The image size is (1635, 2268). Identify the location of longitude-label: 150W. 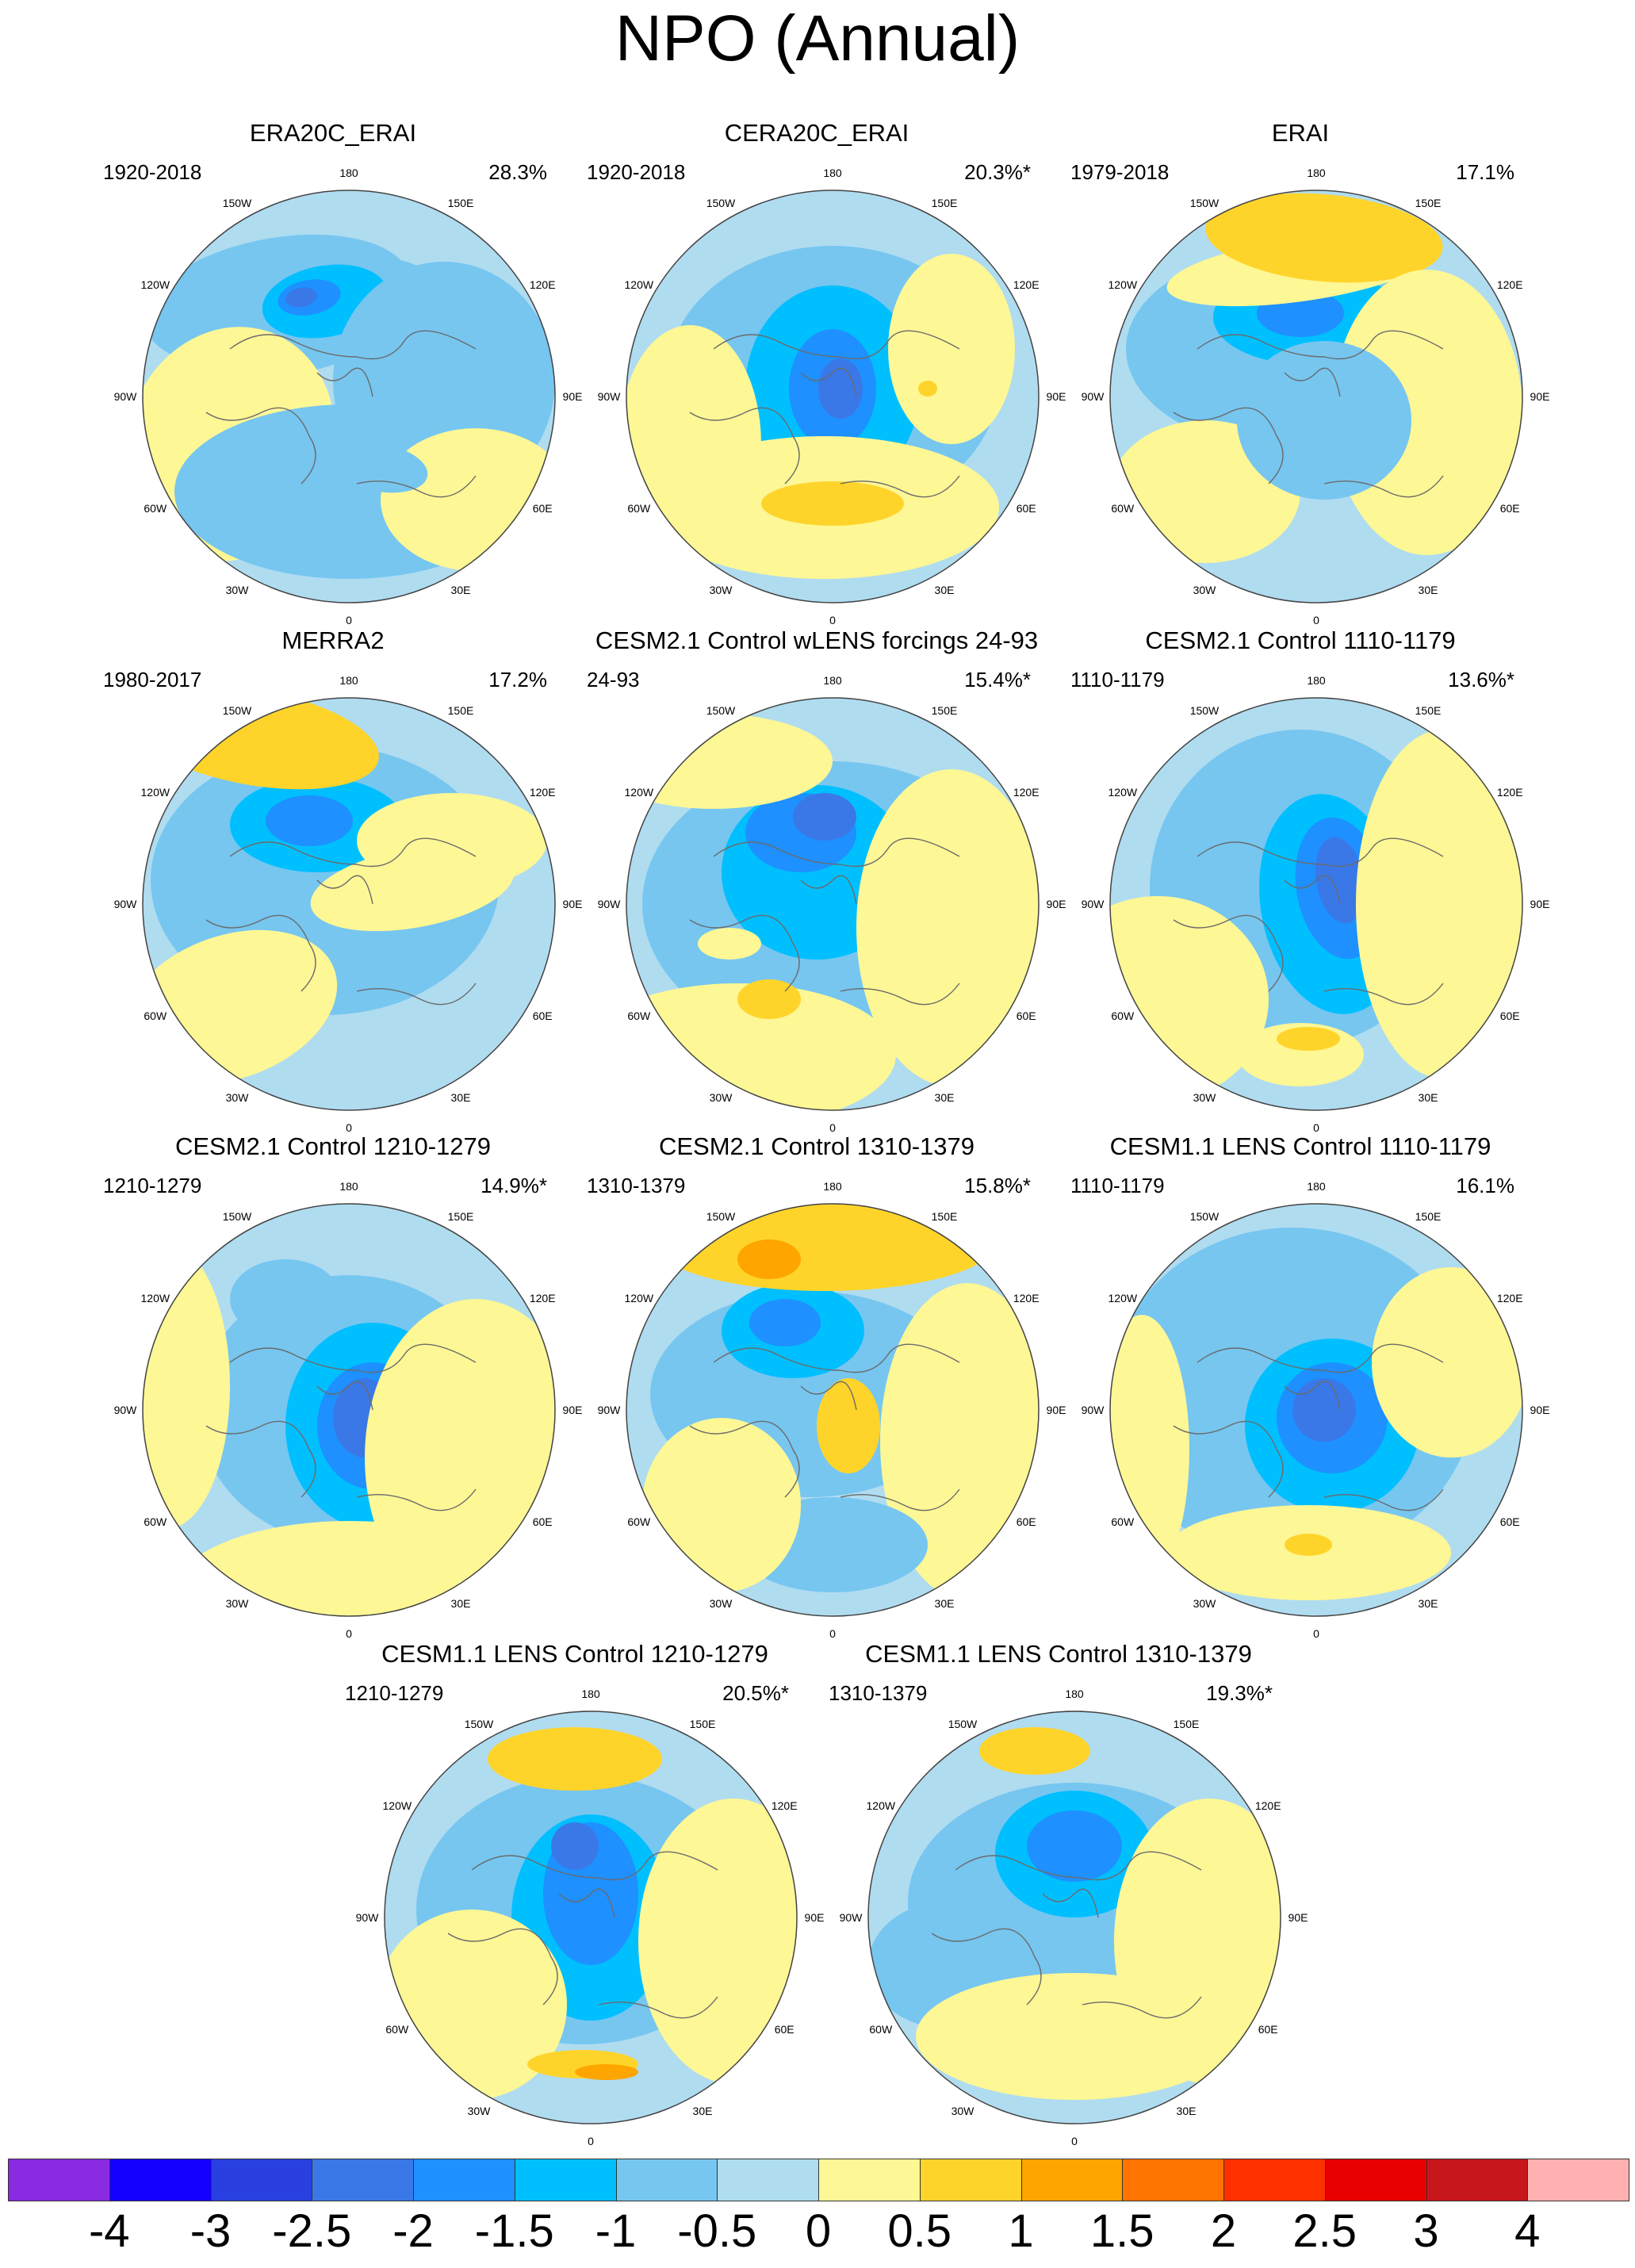
(237, 1216).